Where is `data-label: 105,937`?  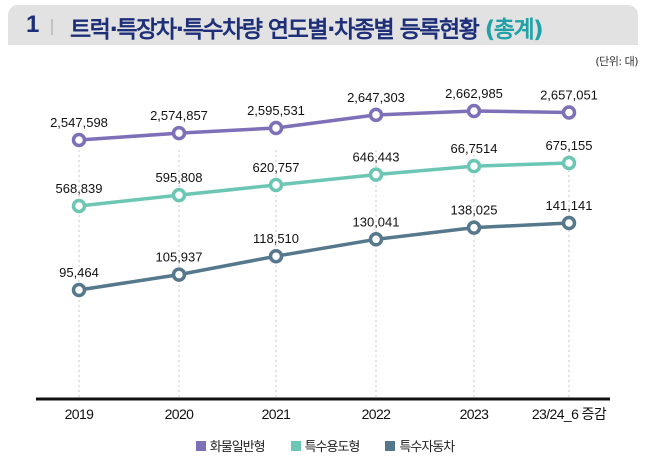 data-label: 105,937 is located at coordinates (179, 257).